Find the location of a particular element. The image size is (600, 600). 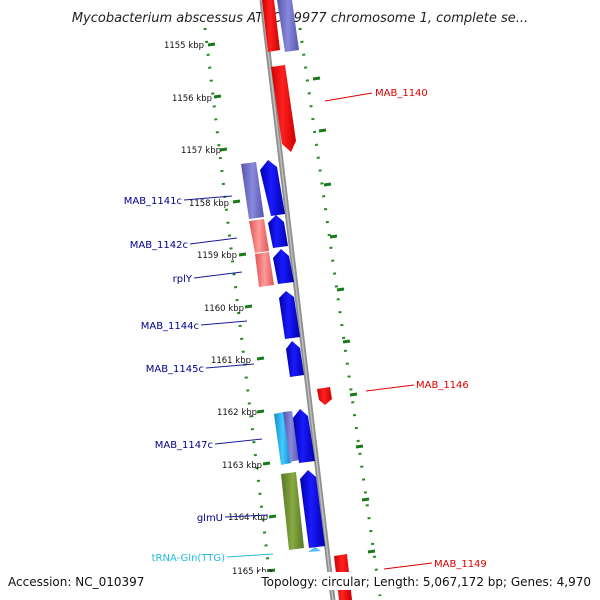

tick-1159: 1159 kbp is located at coordinates (217, 256).